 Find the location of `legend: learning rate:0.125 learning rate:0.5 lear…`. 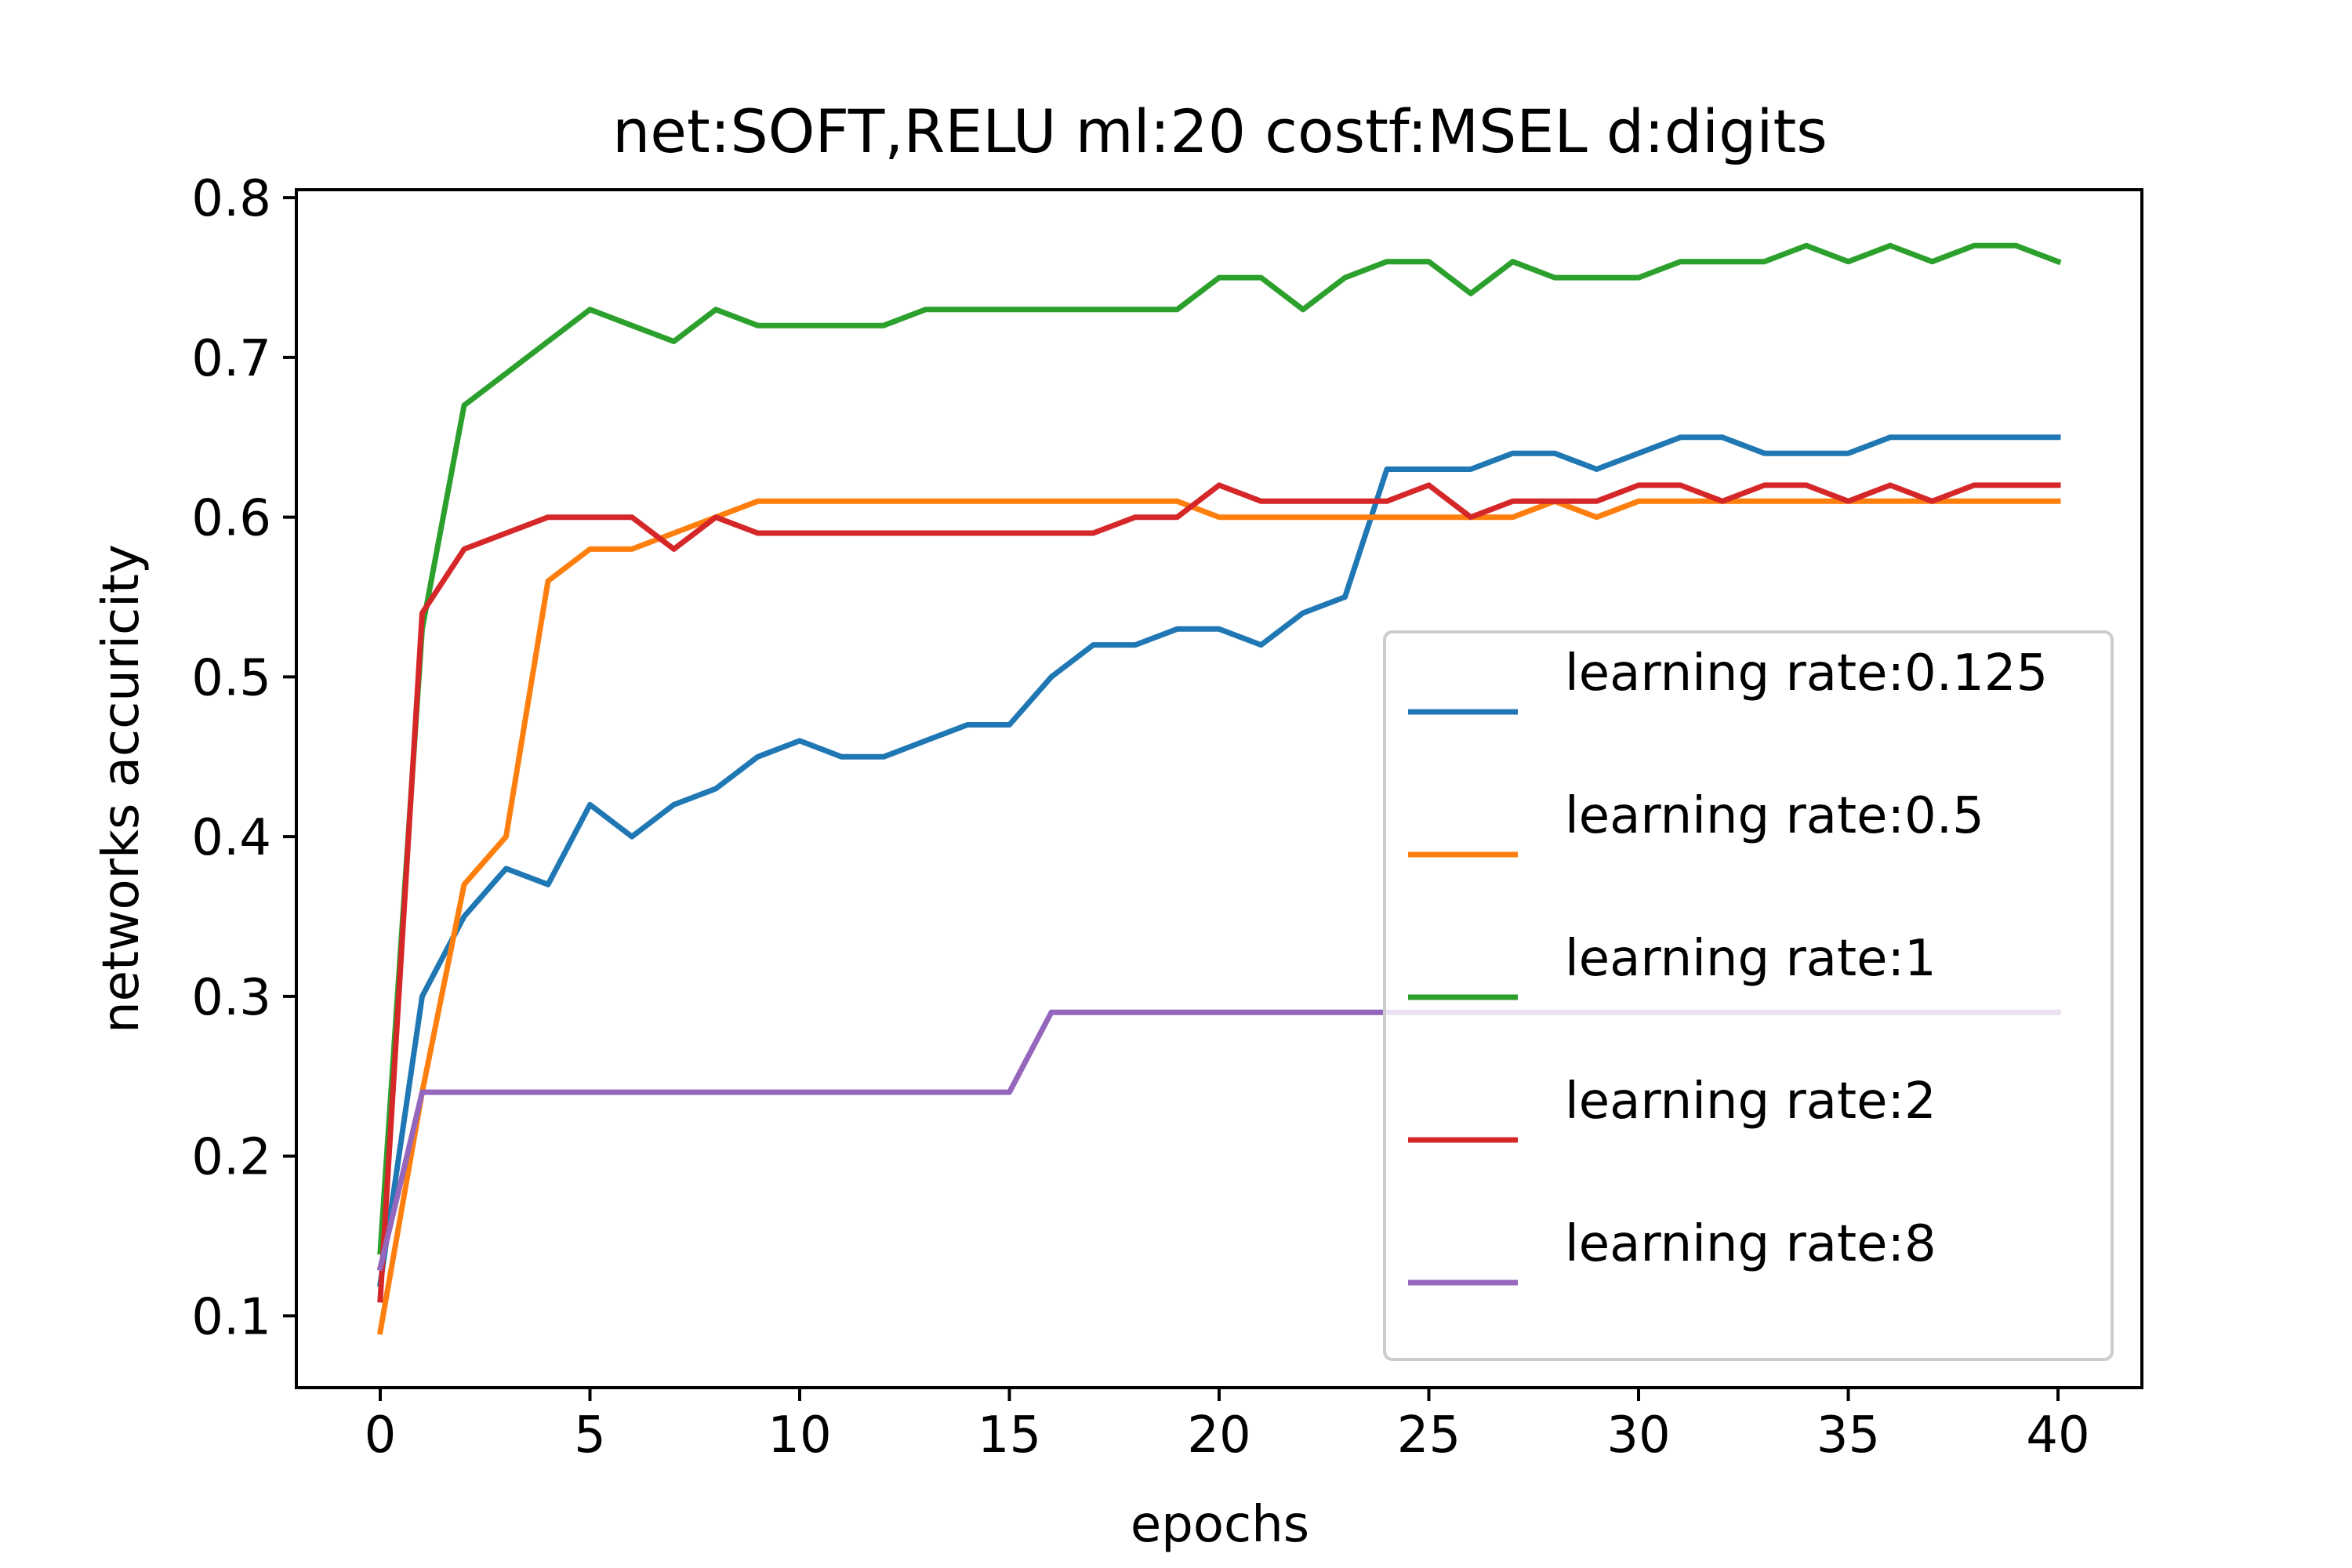

legend: learning rate:0.125 learning rate:0.5 lear… is located at coordinates (1748, 995).